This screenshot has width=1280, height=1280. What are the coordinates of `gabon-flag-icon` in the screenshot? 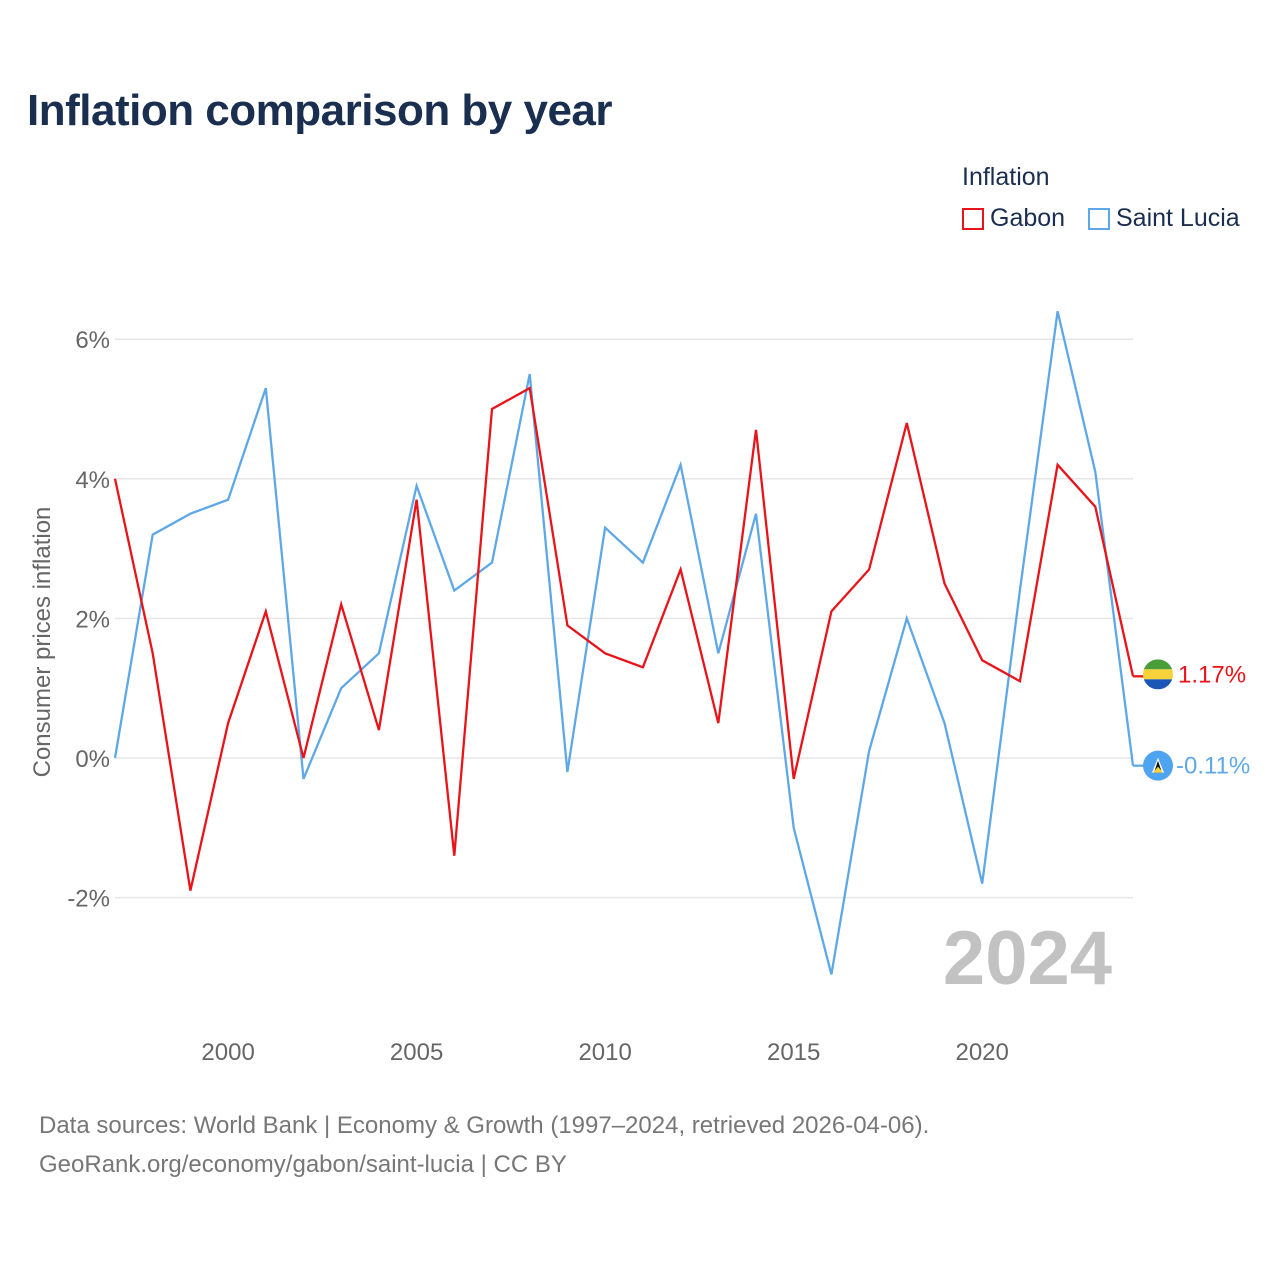 It's located at (1158, 674).